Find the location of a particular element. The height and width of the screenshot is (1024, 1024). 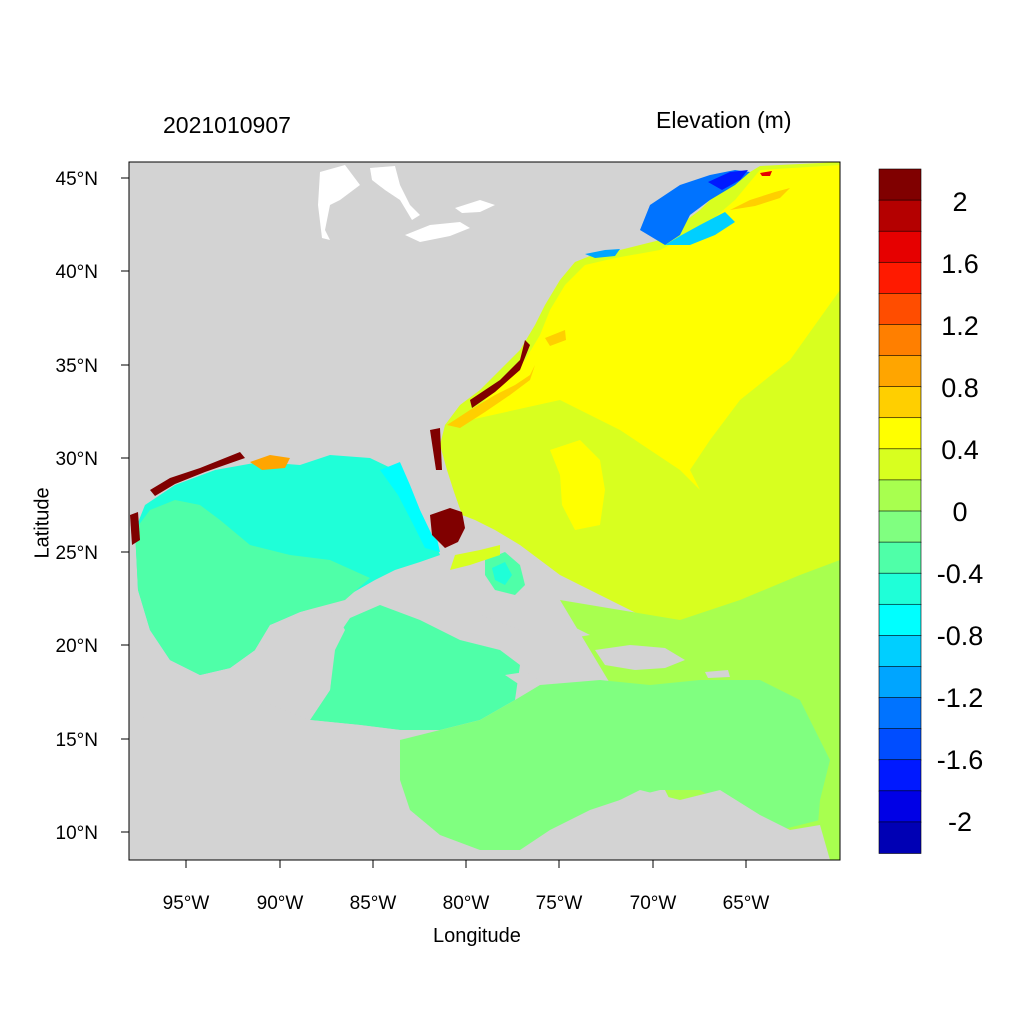

x-tick-label: 95°W is located at coordinates (186, 903).